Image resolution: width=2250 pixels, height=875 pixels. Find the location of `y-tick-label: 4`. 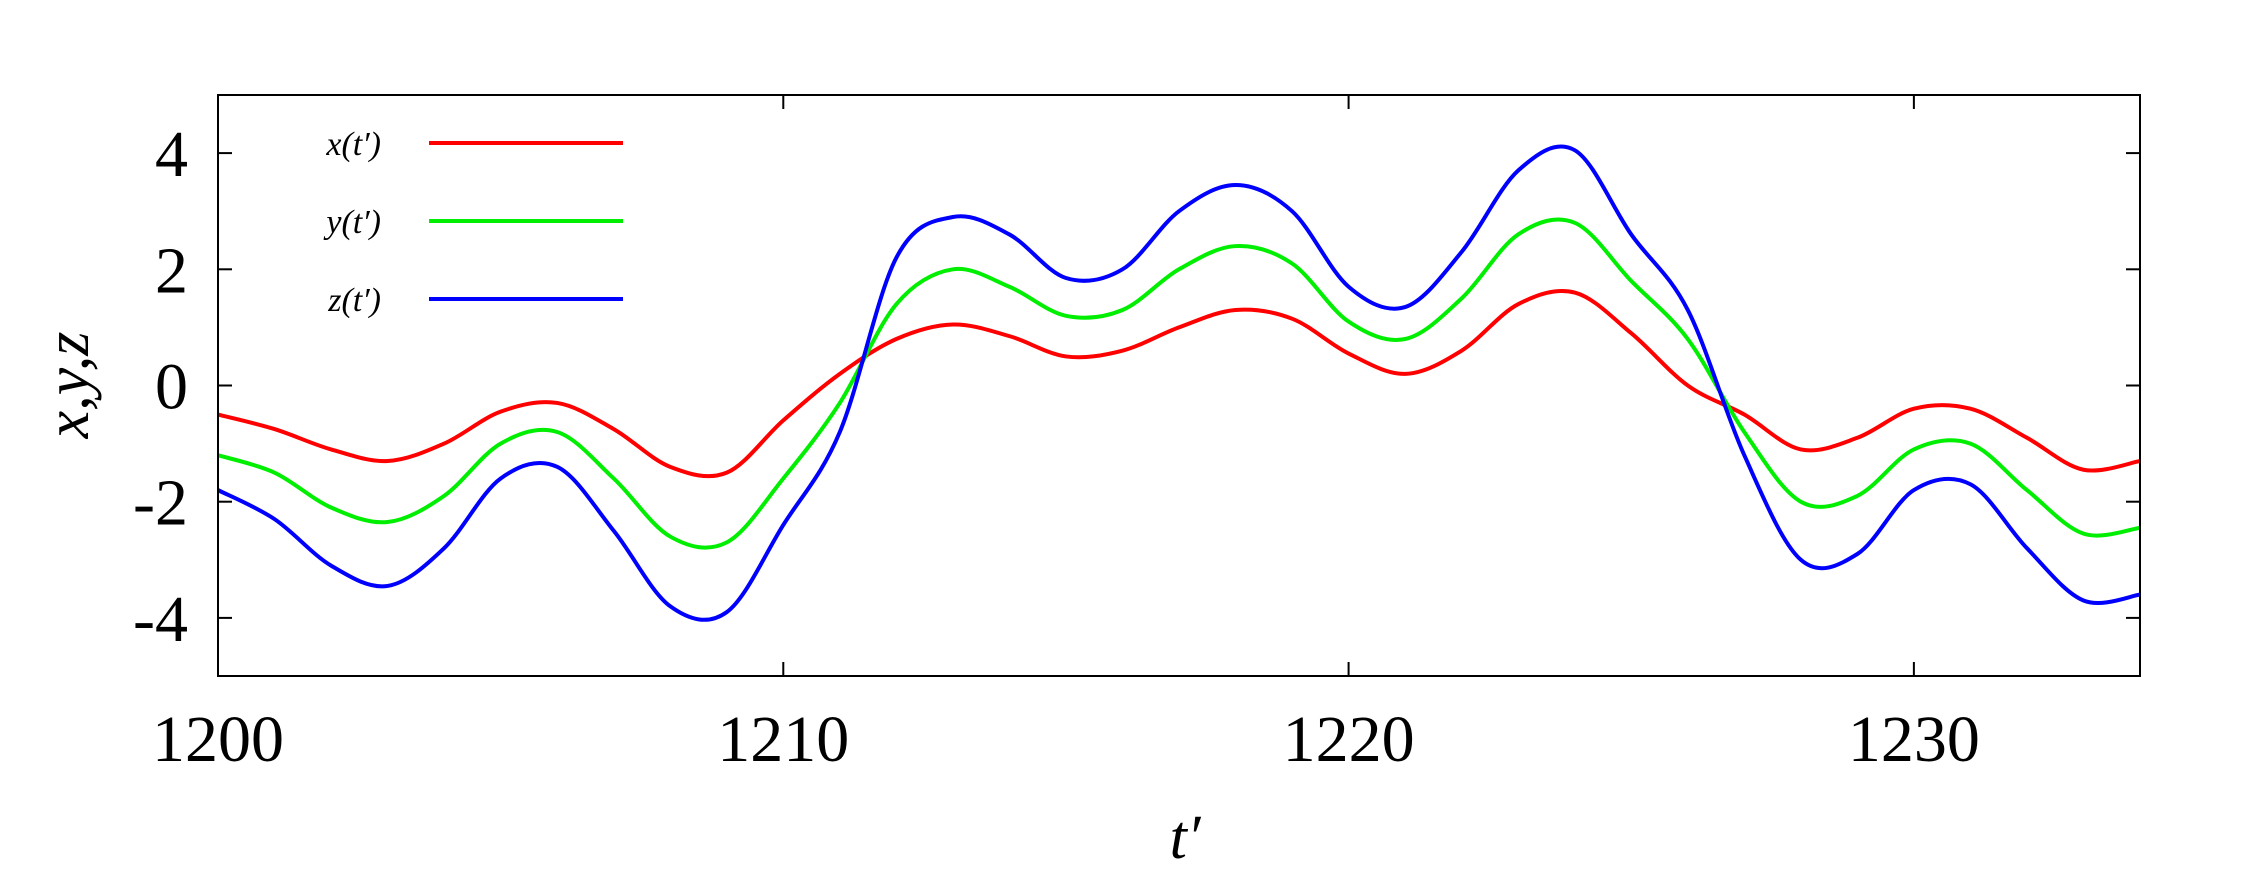

y-tick-label: 4 is located at coordinates (171, 154).